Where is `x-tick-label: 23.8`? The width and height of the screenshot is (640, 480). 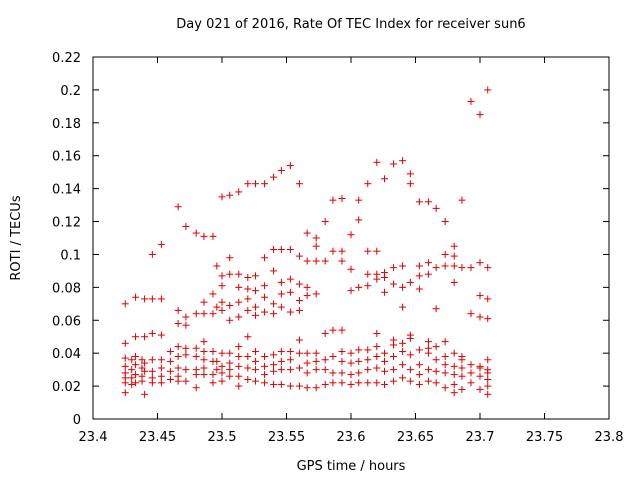
x-tick-label: 23.8 is located at coordinates (609, 437).